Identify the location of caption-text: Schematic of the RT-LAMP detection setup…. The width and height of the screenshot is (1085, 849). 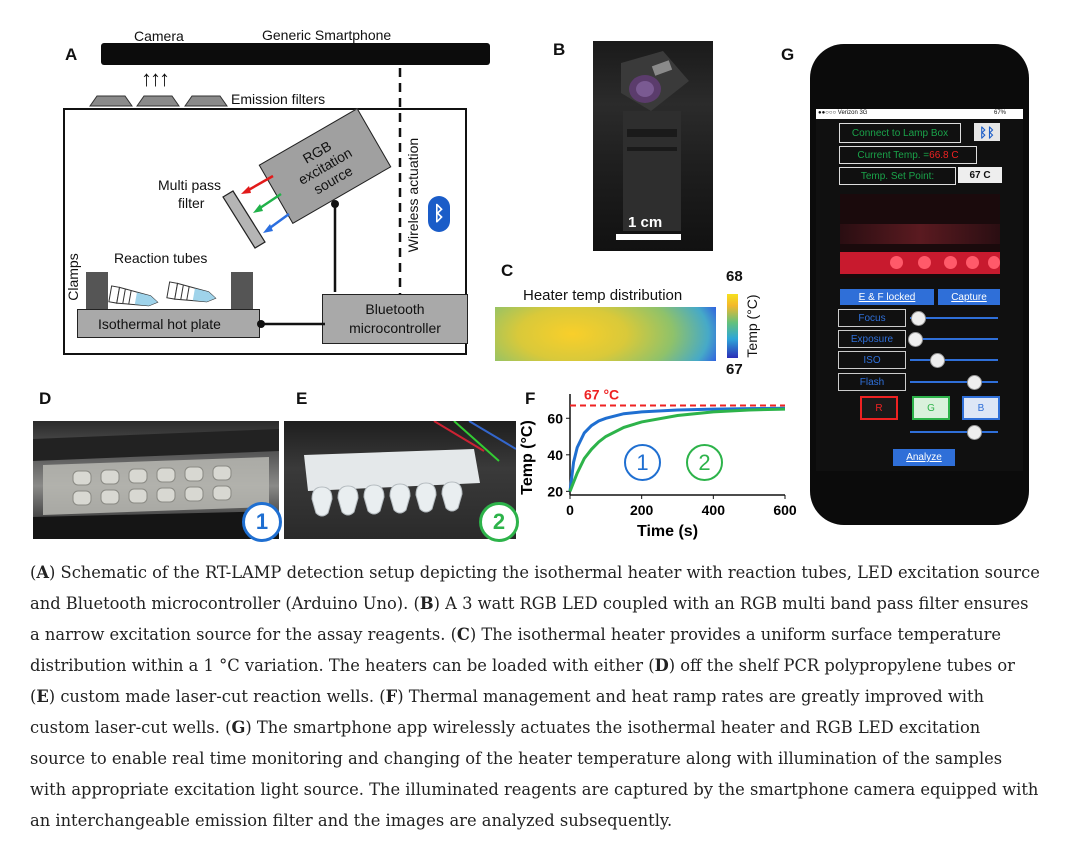
(535, 588).